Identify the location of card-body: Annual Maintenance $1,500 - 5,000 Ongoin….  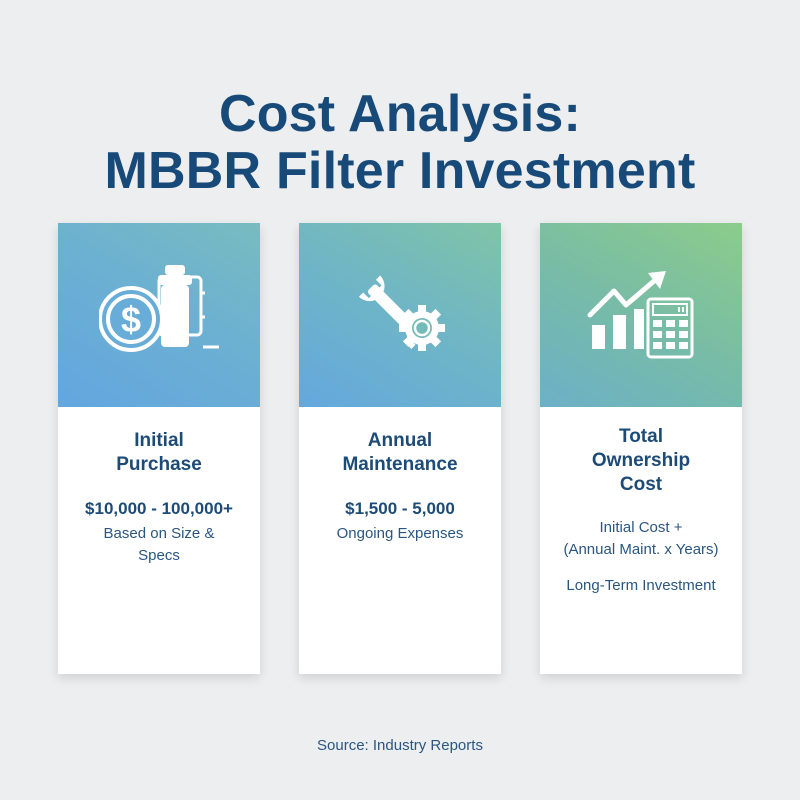
(400, 476).